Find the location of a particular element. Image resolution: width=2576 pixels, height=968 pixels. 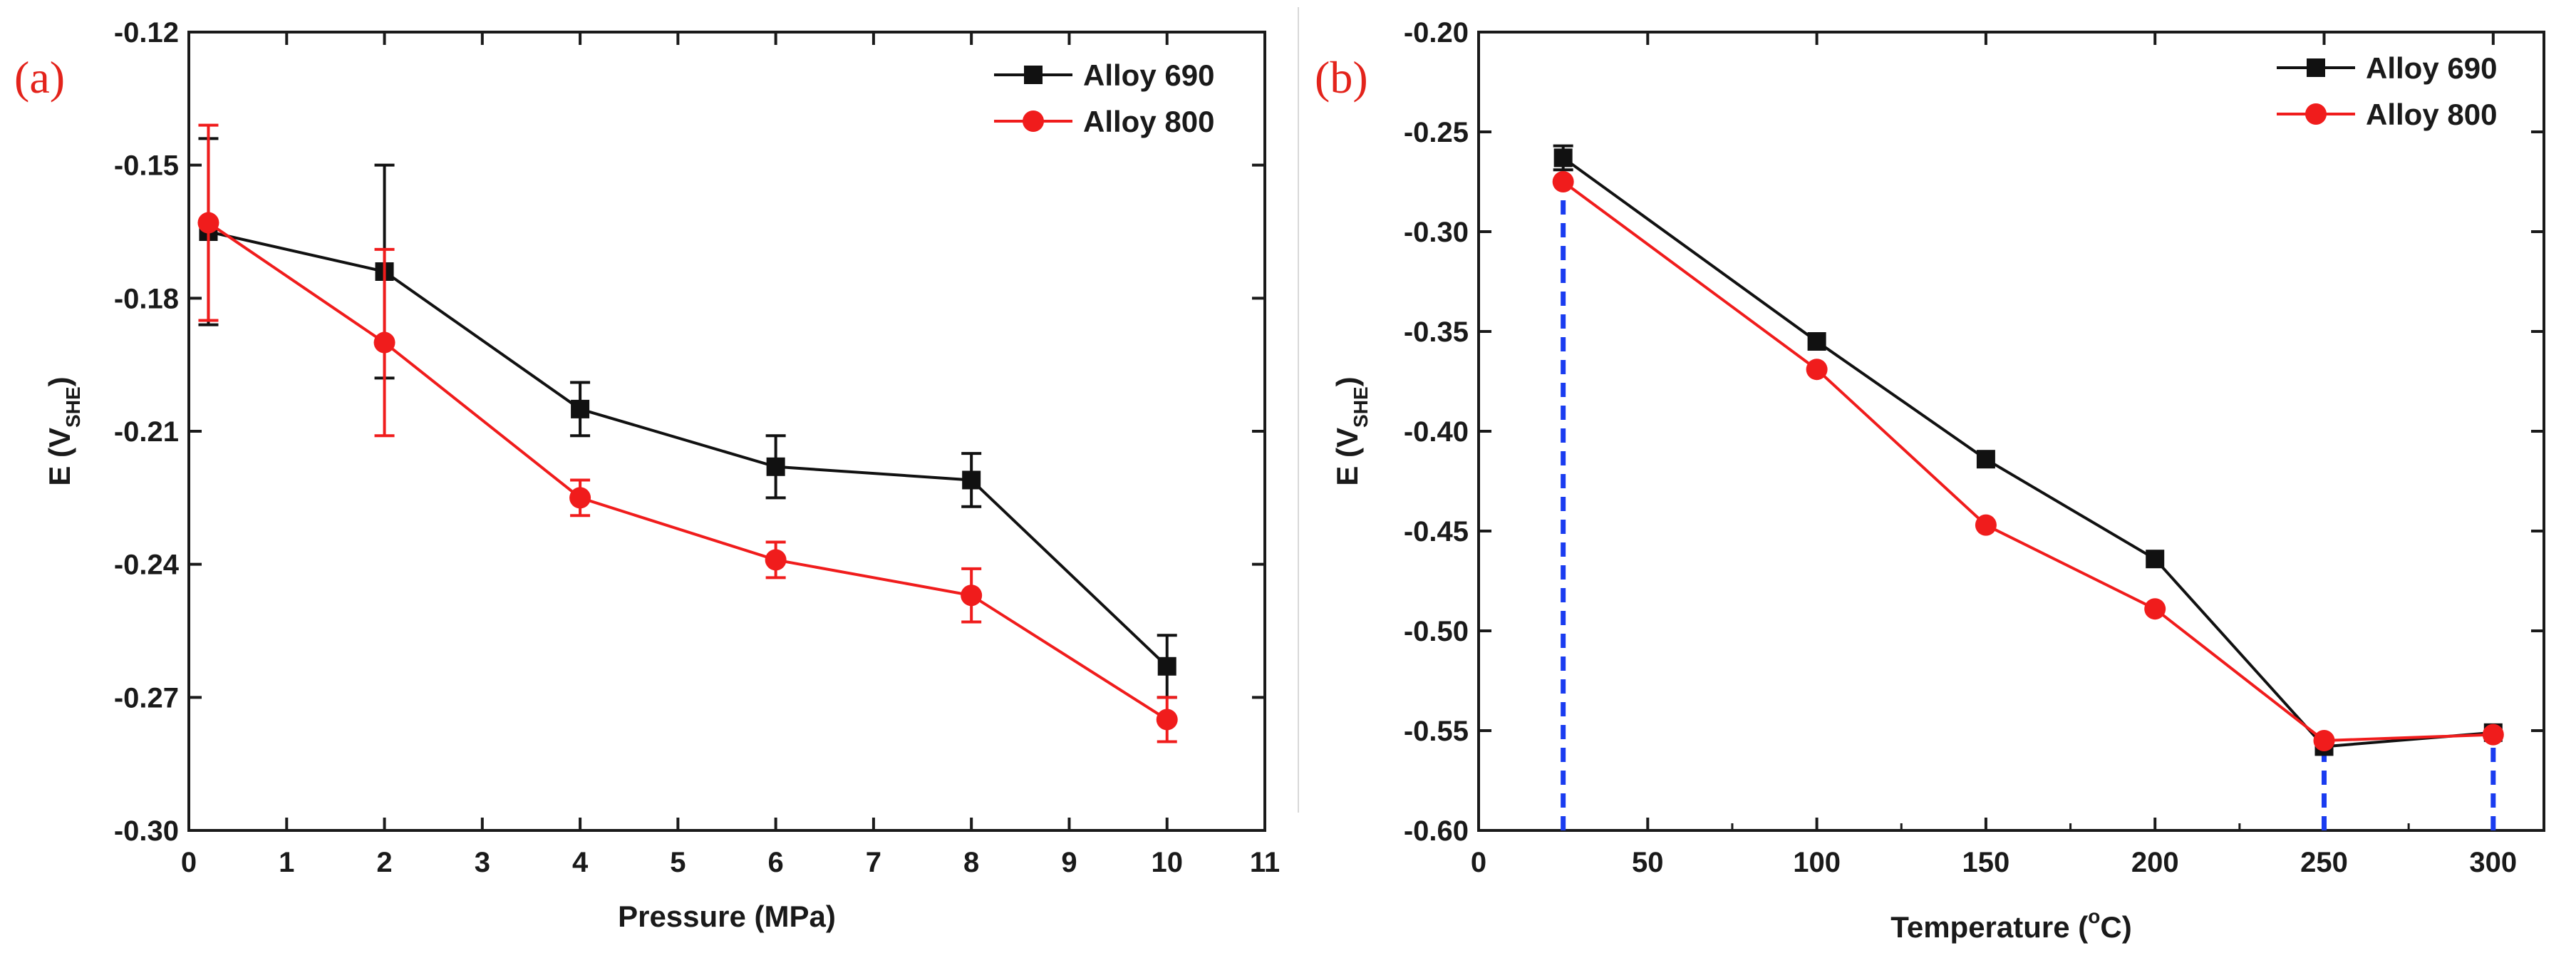

x-tick-label: 6 is located at coordinates (776, 862).